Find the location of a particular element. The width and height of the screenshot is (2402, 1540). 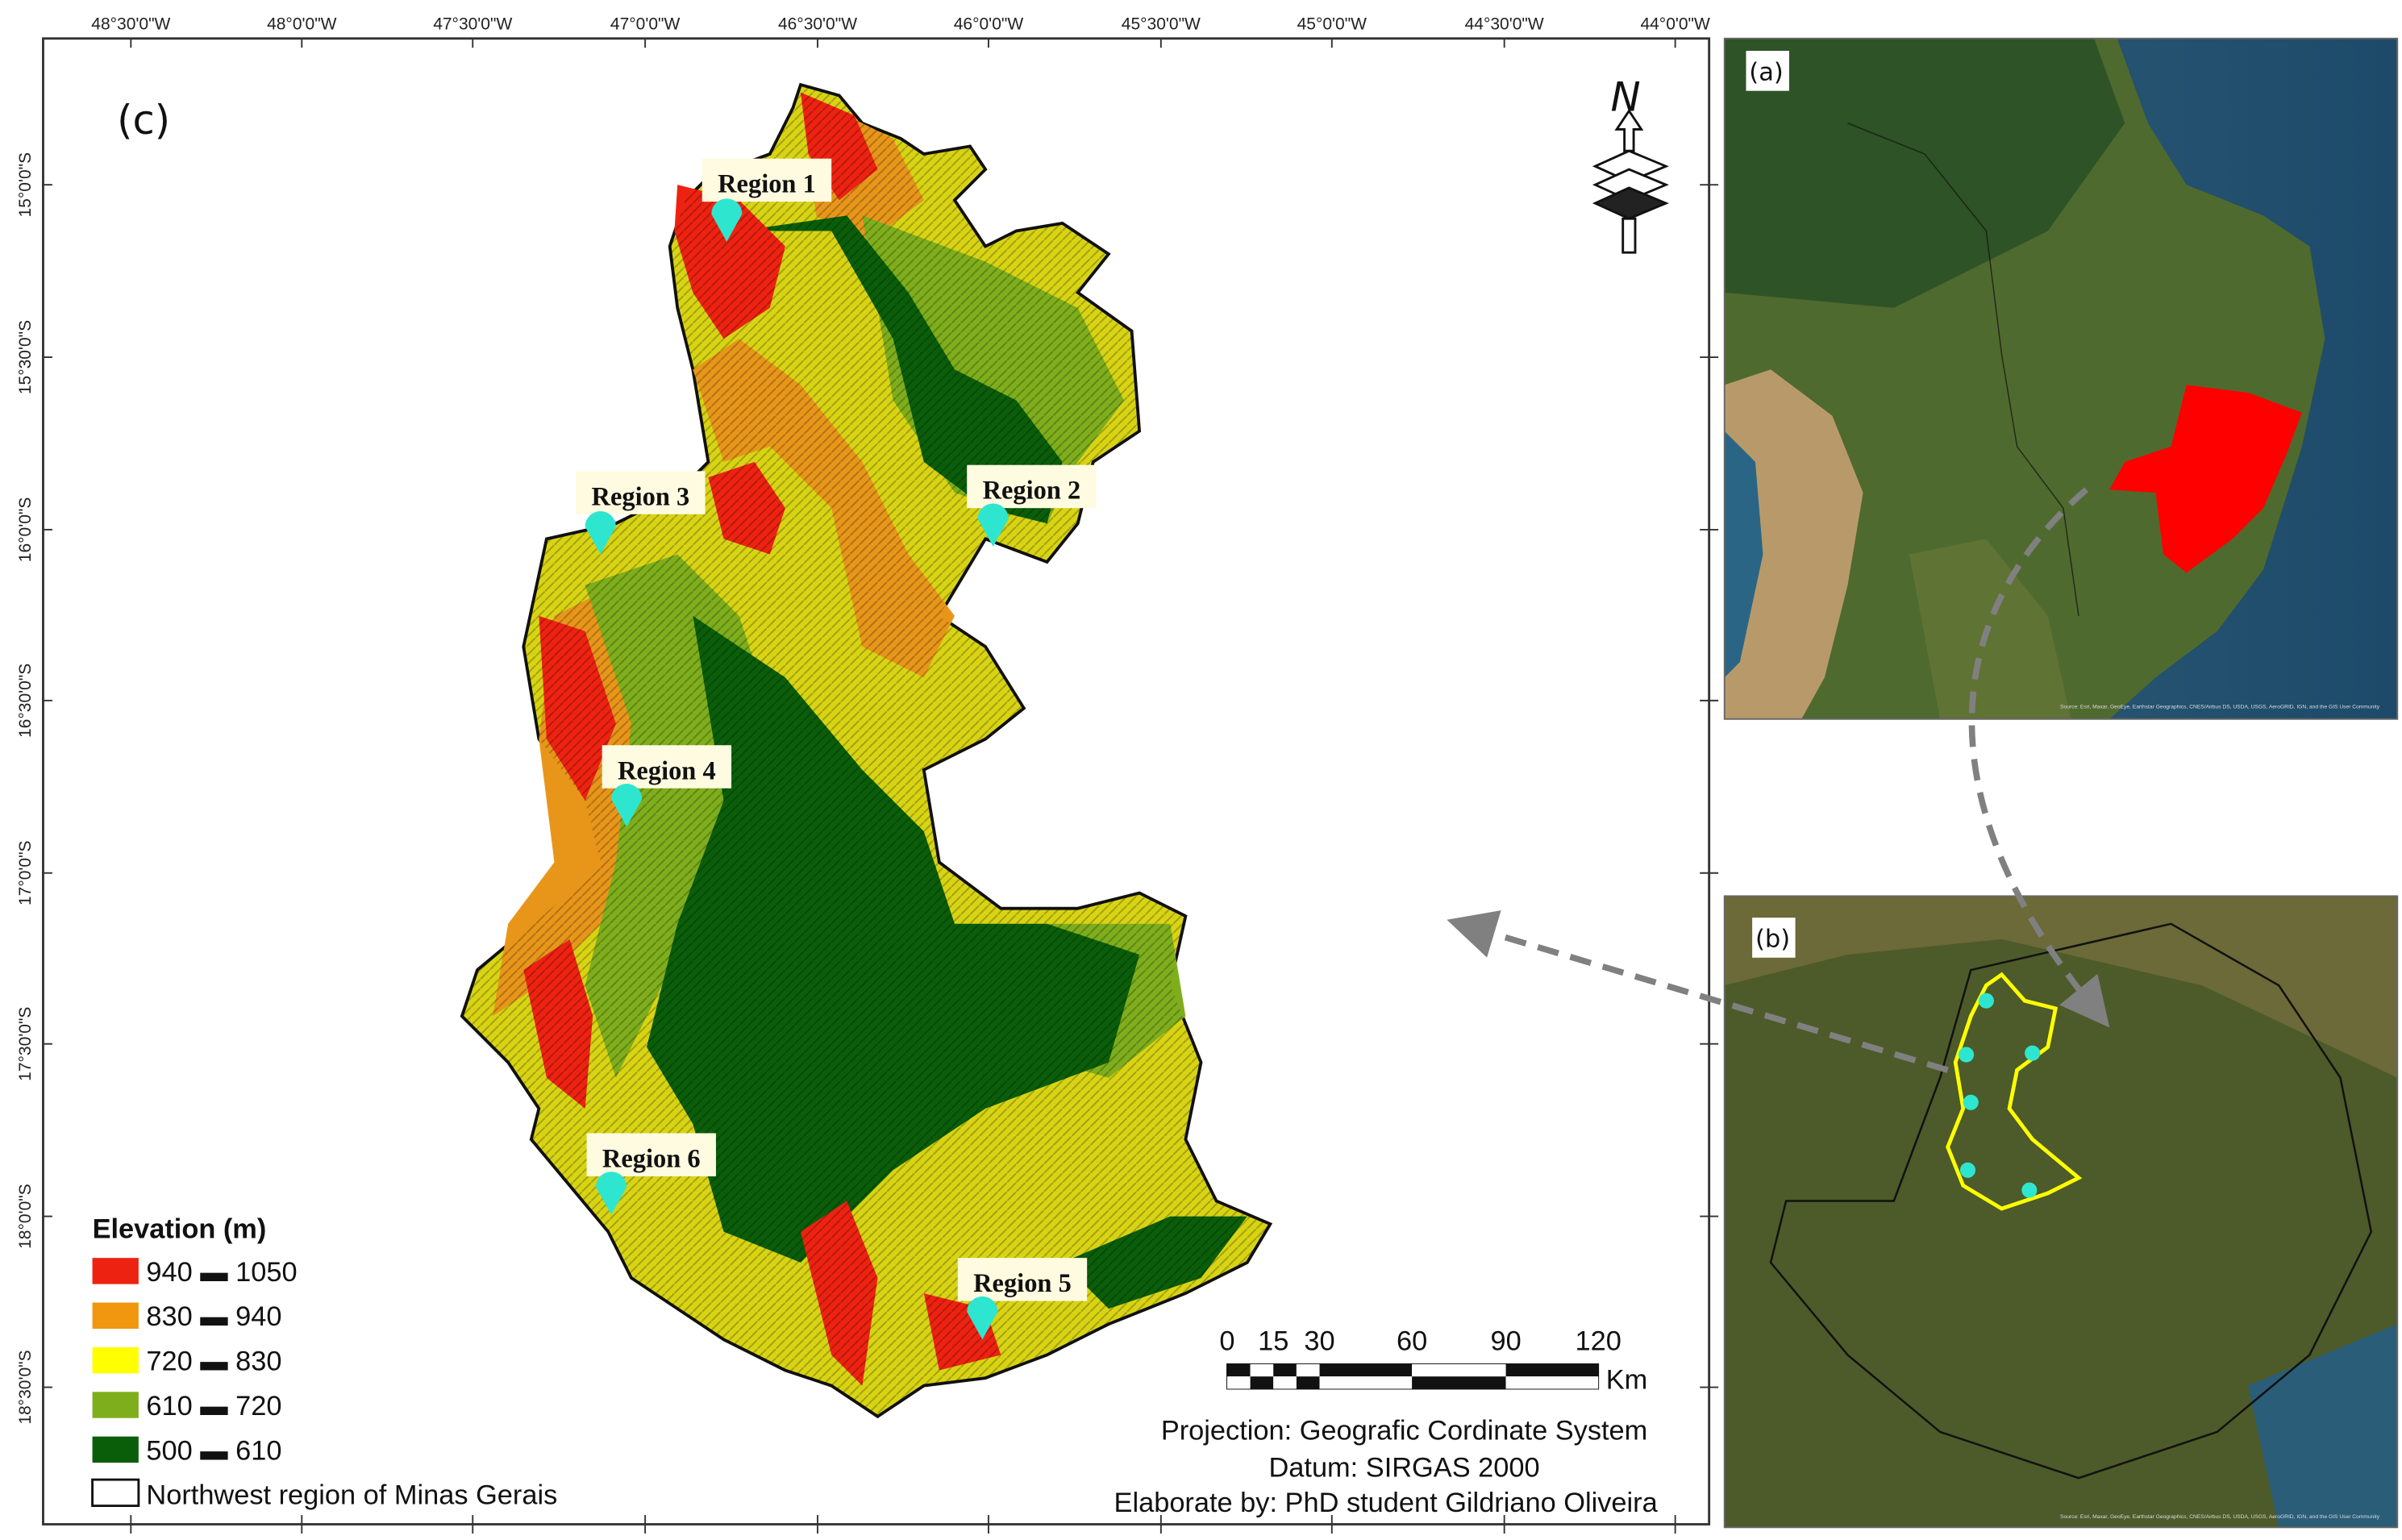

region-label: Region 5 is located at coordinates (1023, 1283).